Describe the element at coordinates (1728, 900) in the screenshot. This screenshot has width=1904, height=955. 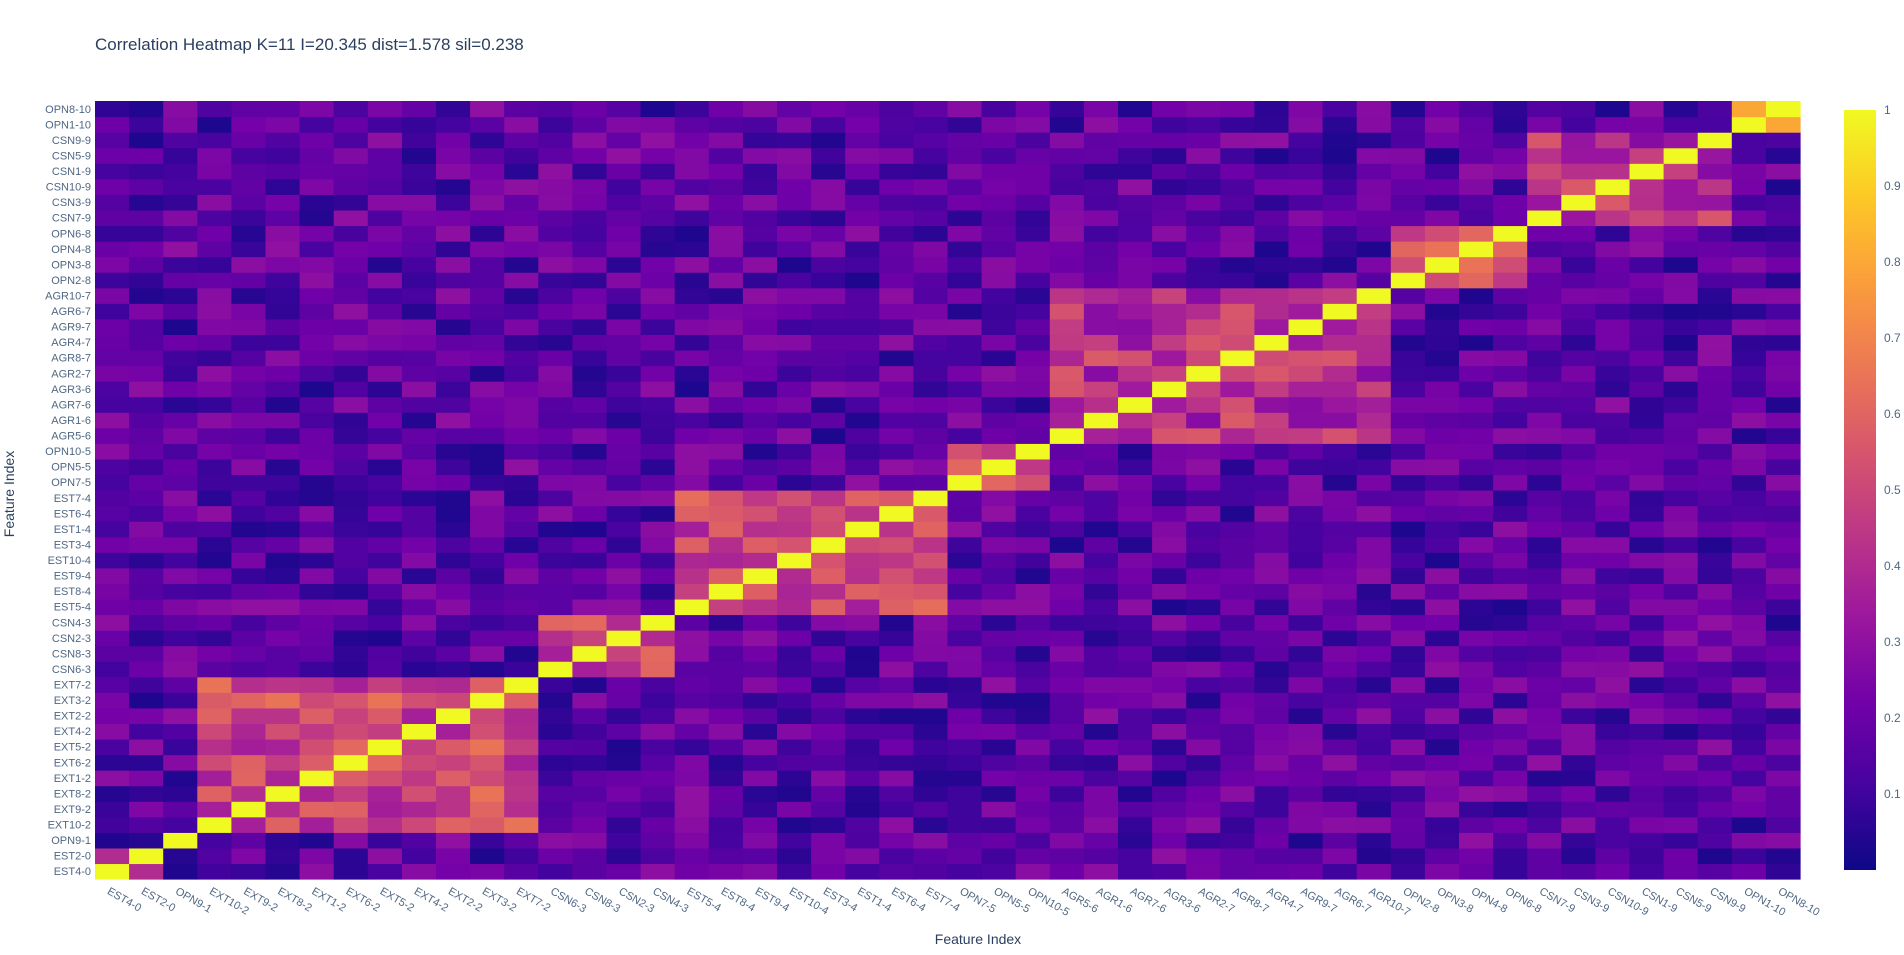
I see `x-tick-label: CSN9-9` at that location.